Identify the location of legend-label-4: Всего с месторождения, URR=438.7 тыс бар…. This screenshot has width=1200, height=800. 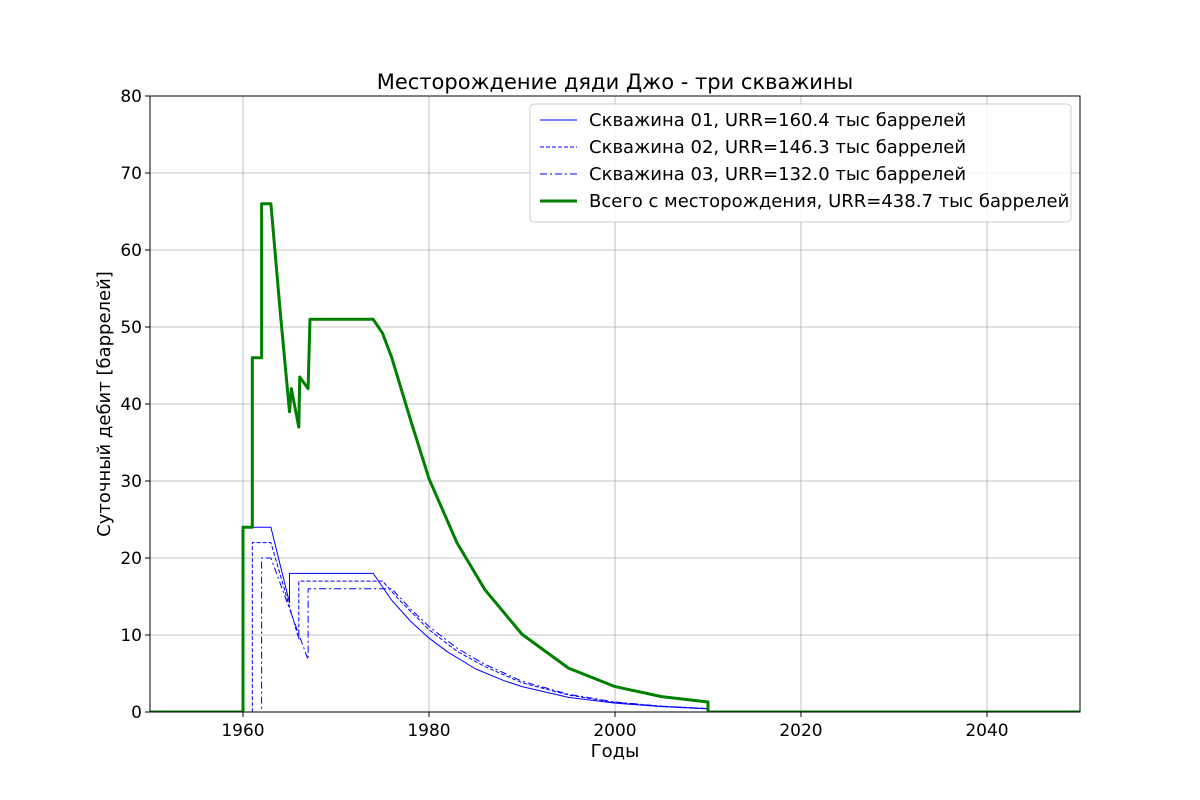
(829, 201).